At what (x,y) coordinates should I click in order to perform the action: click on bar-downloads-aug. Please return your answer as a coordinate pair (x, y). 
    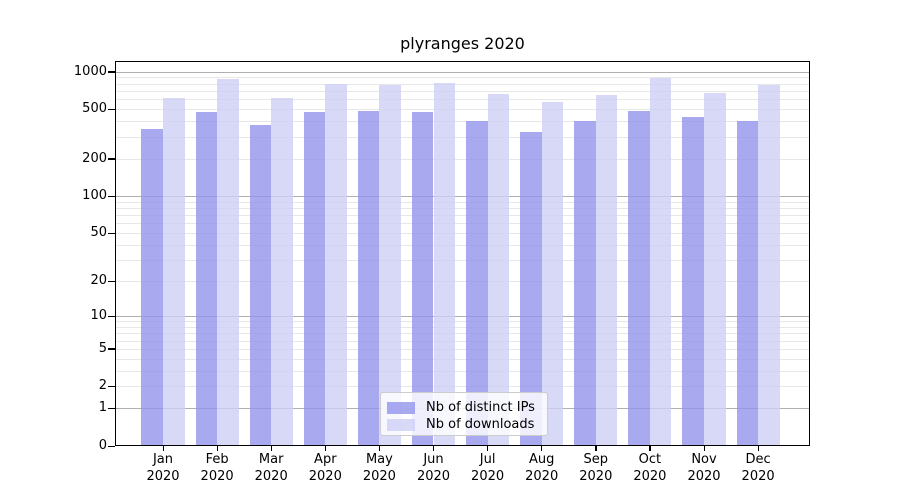
    Looking at the image, I should click on (552, 274).